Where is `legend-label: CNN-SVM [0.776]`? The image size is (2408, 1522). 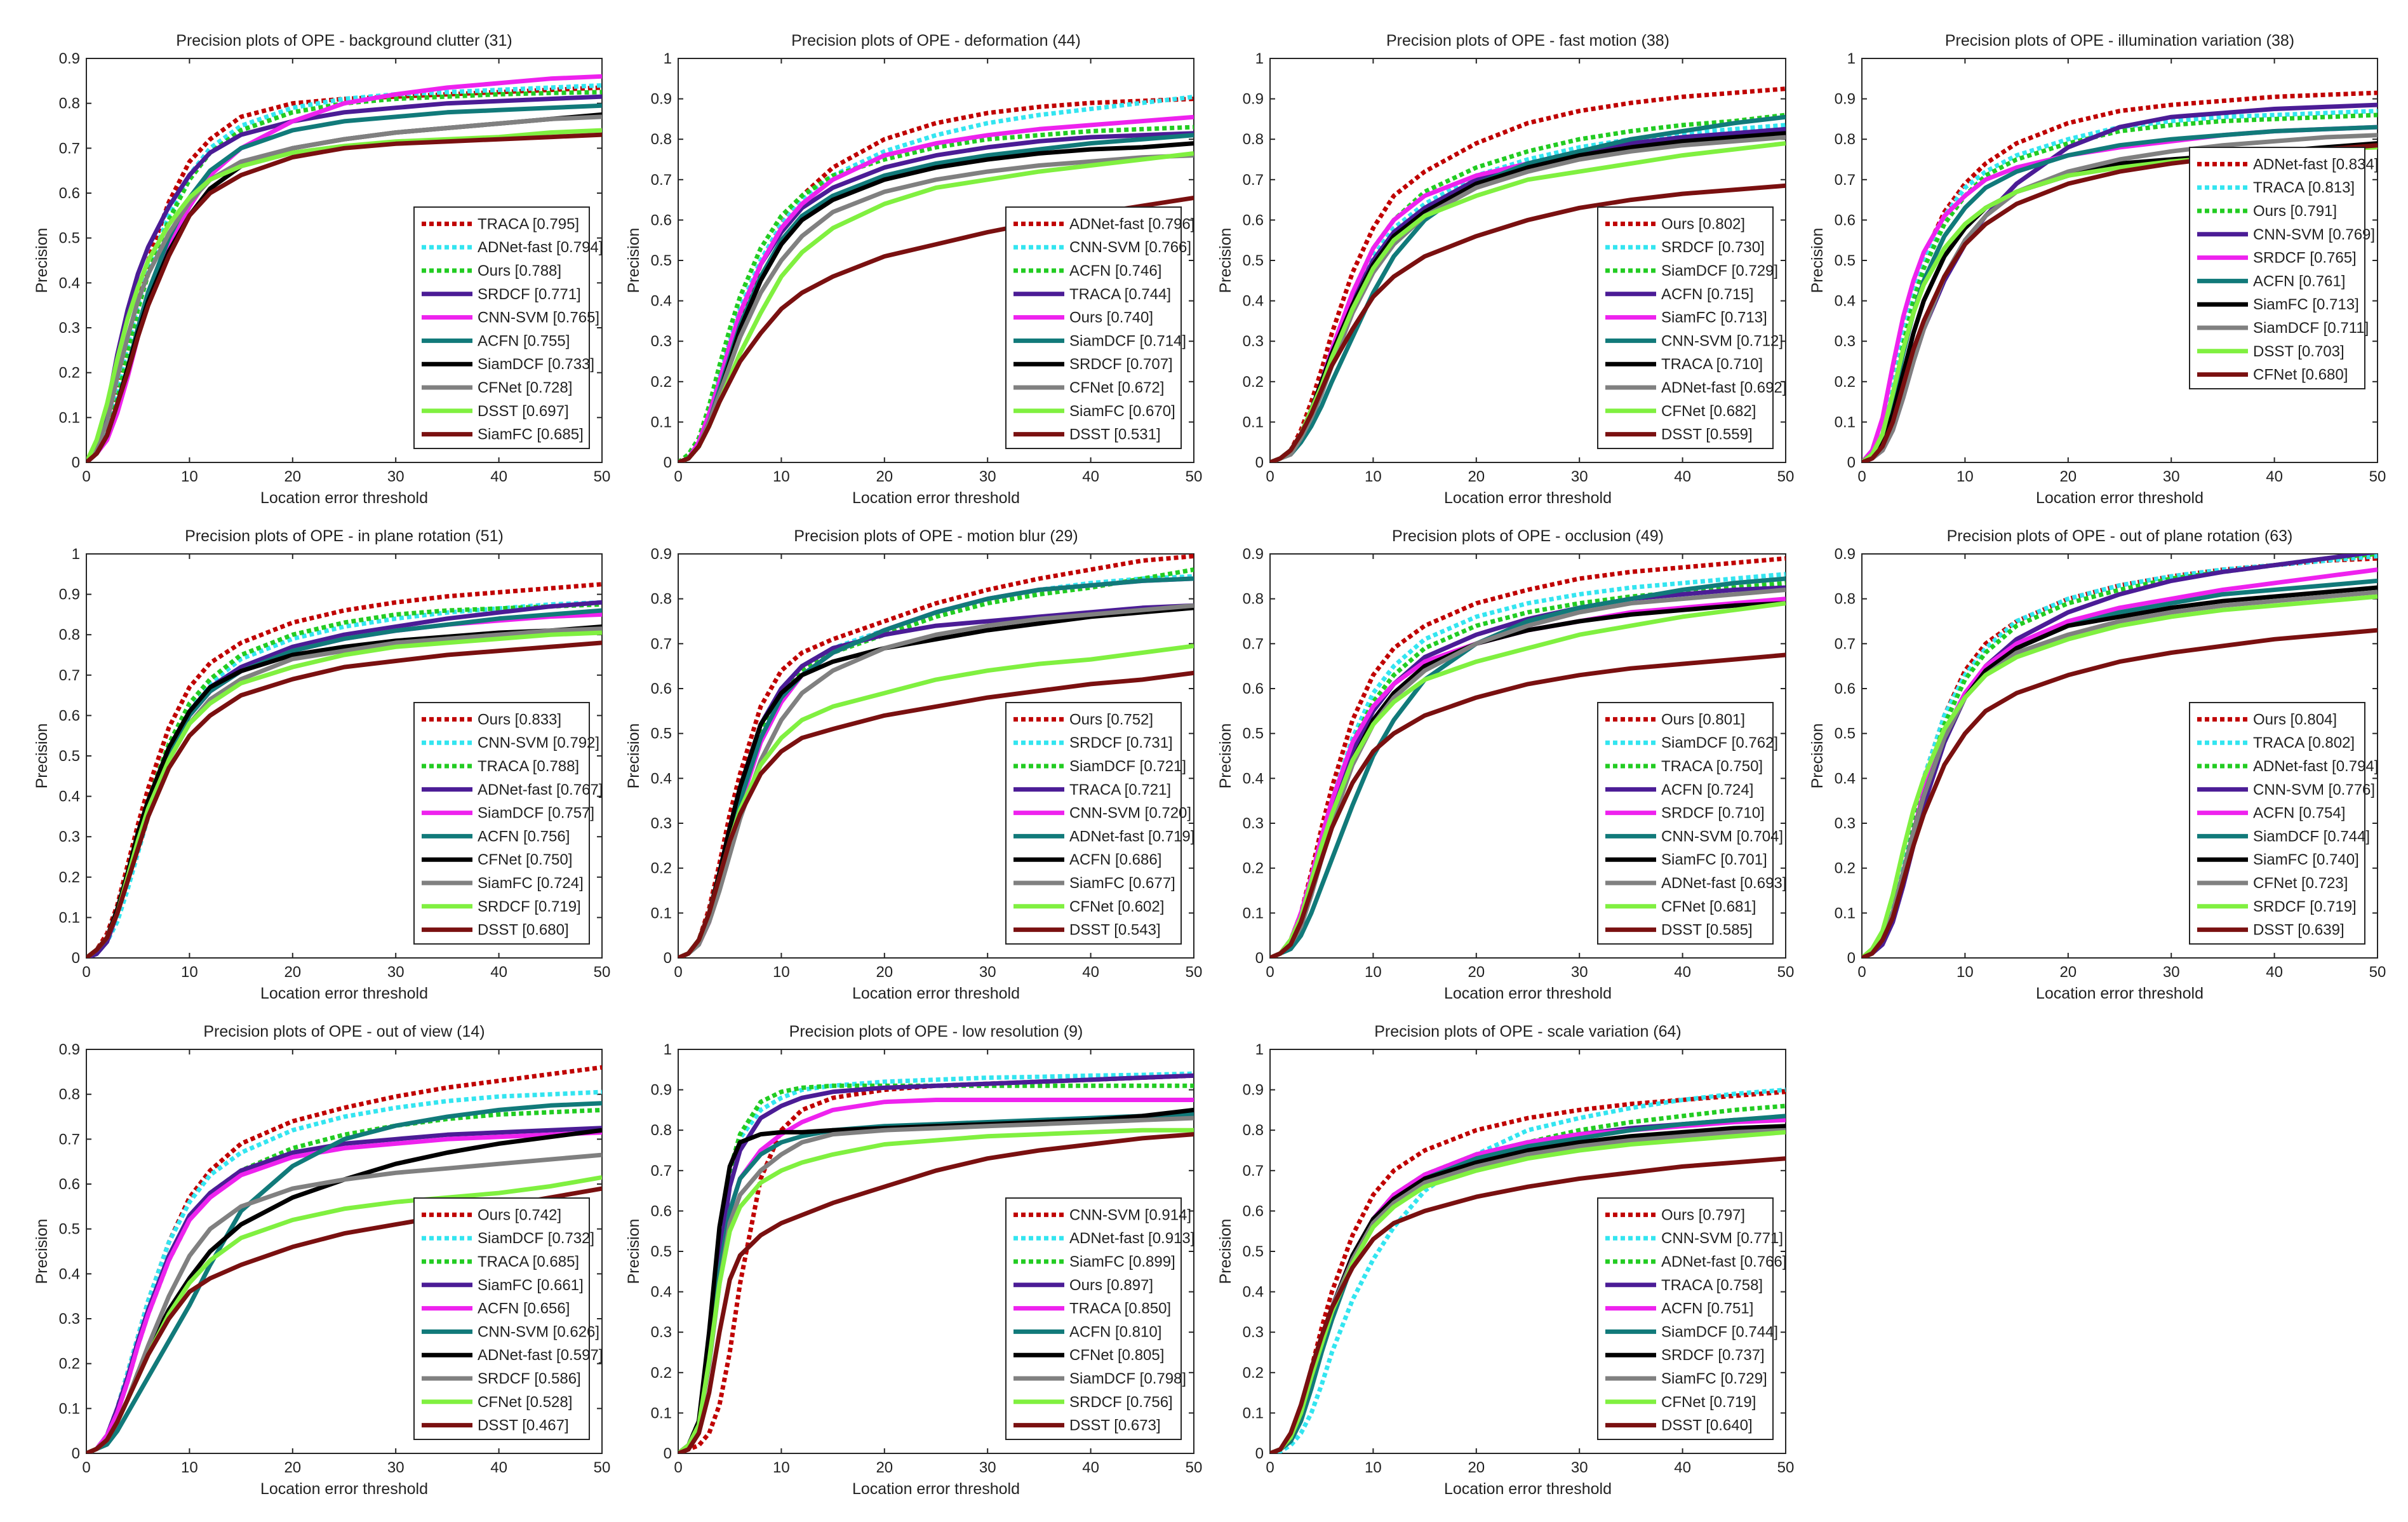 legend-label: CNN-SVM [0.776] is located at coordinates (2314, 789).